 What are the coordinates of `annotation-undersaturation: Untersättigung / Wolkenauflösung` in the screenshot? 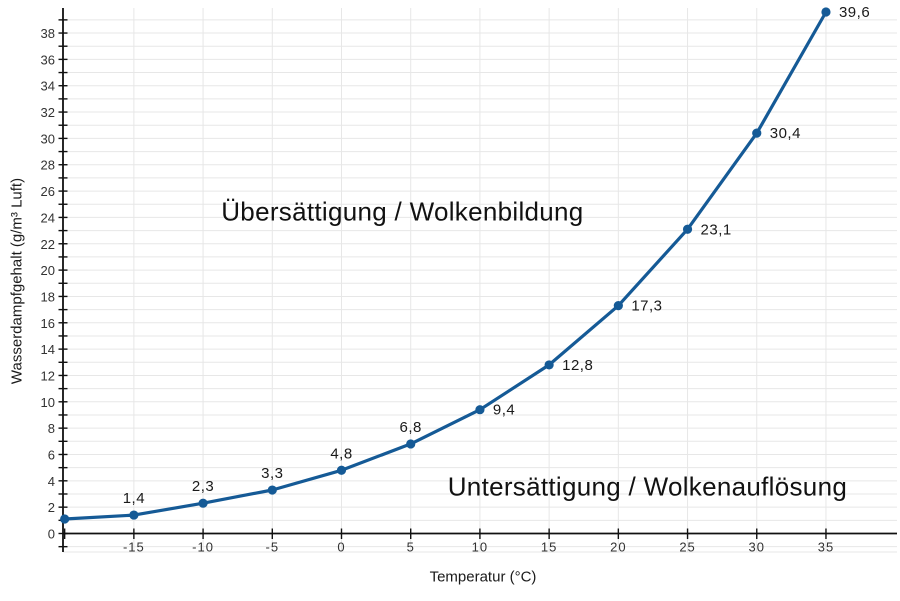 It's located at (647, 486).